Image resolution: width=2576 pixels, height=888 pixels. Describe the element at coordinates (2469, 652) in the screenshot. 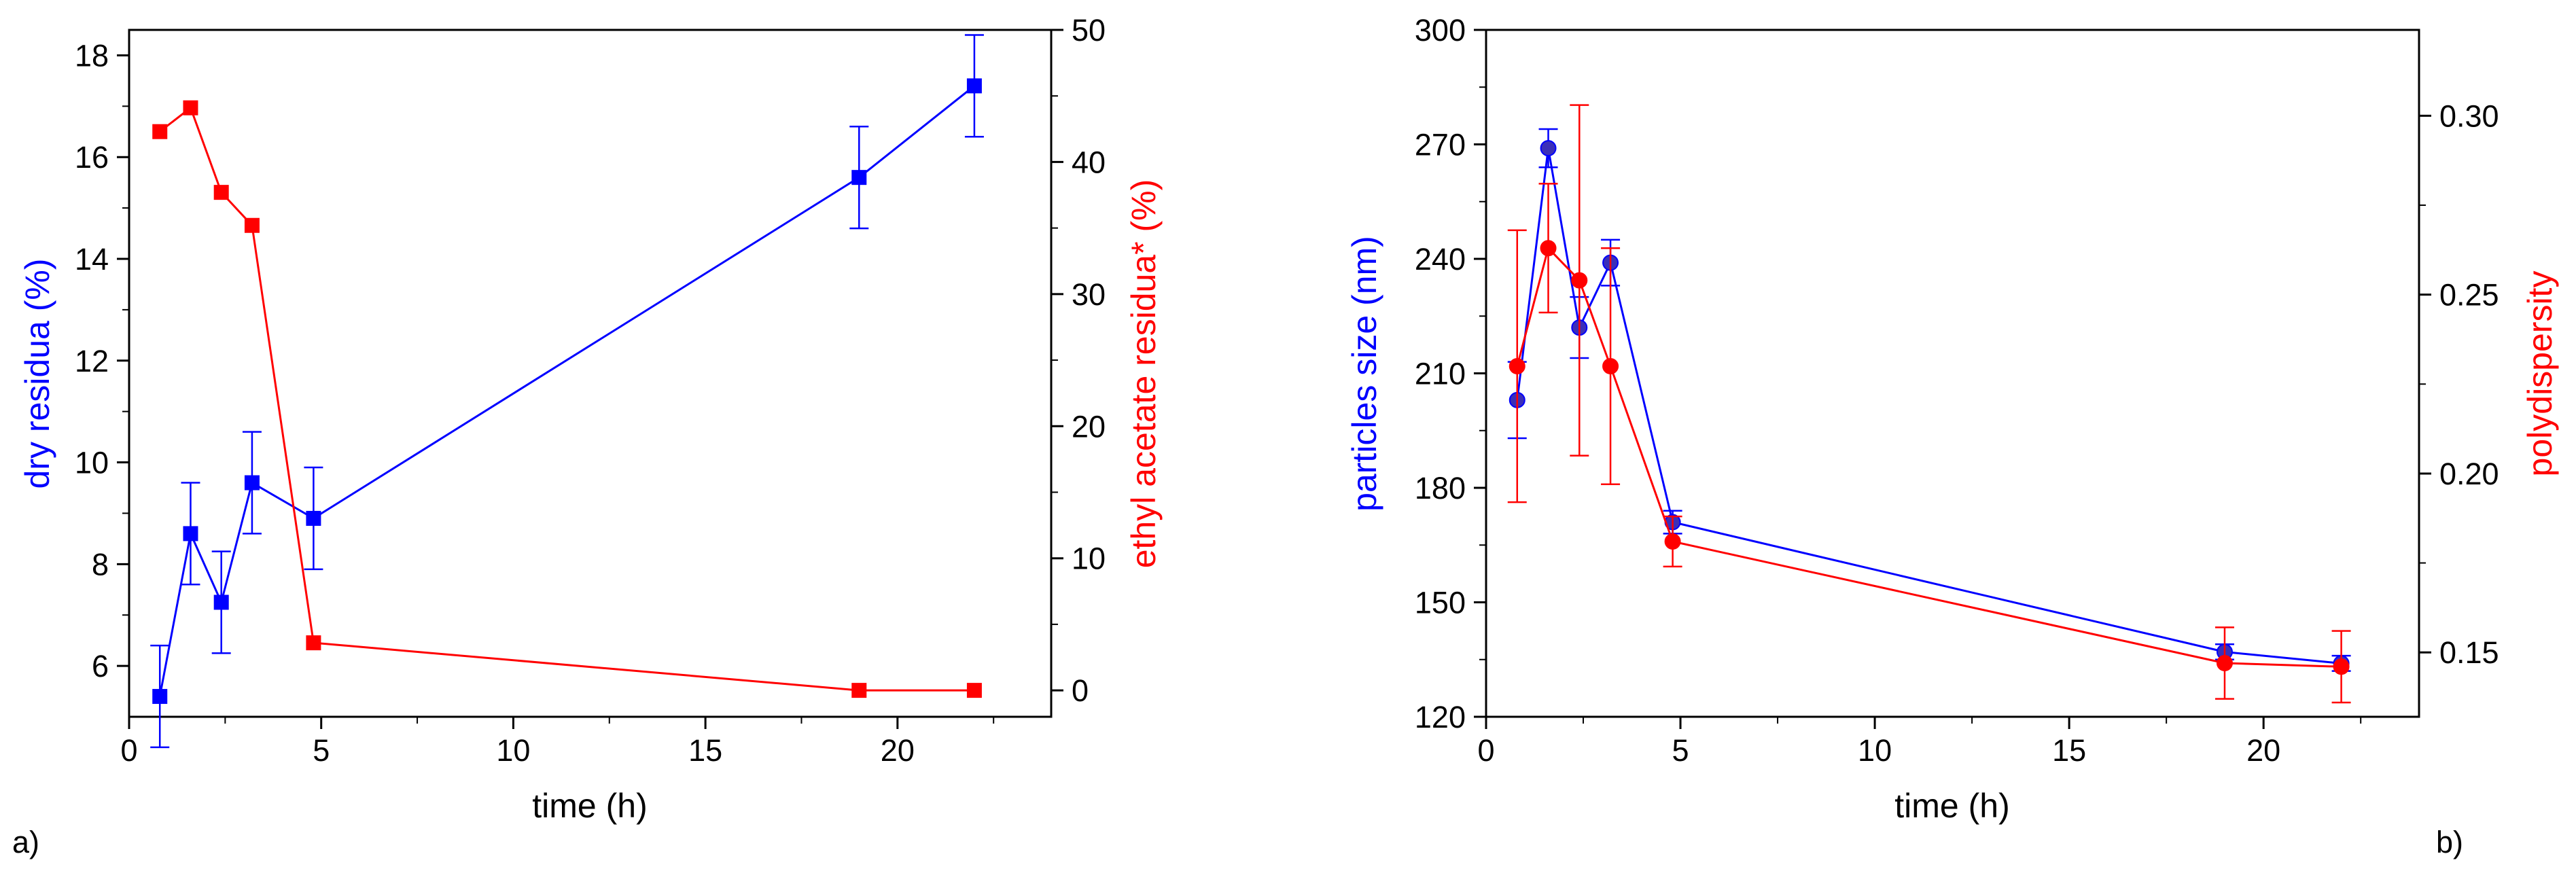

I see `y-right-tick-label: 0.15` at that location.